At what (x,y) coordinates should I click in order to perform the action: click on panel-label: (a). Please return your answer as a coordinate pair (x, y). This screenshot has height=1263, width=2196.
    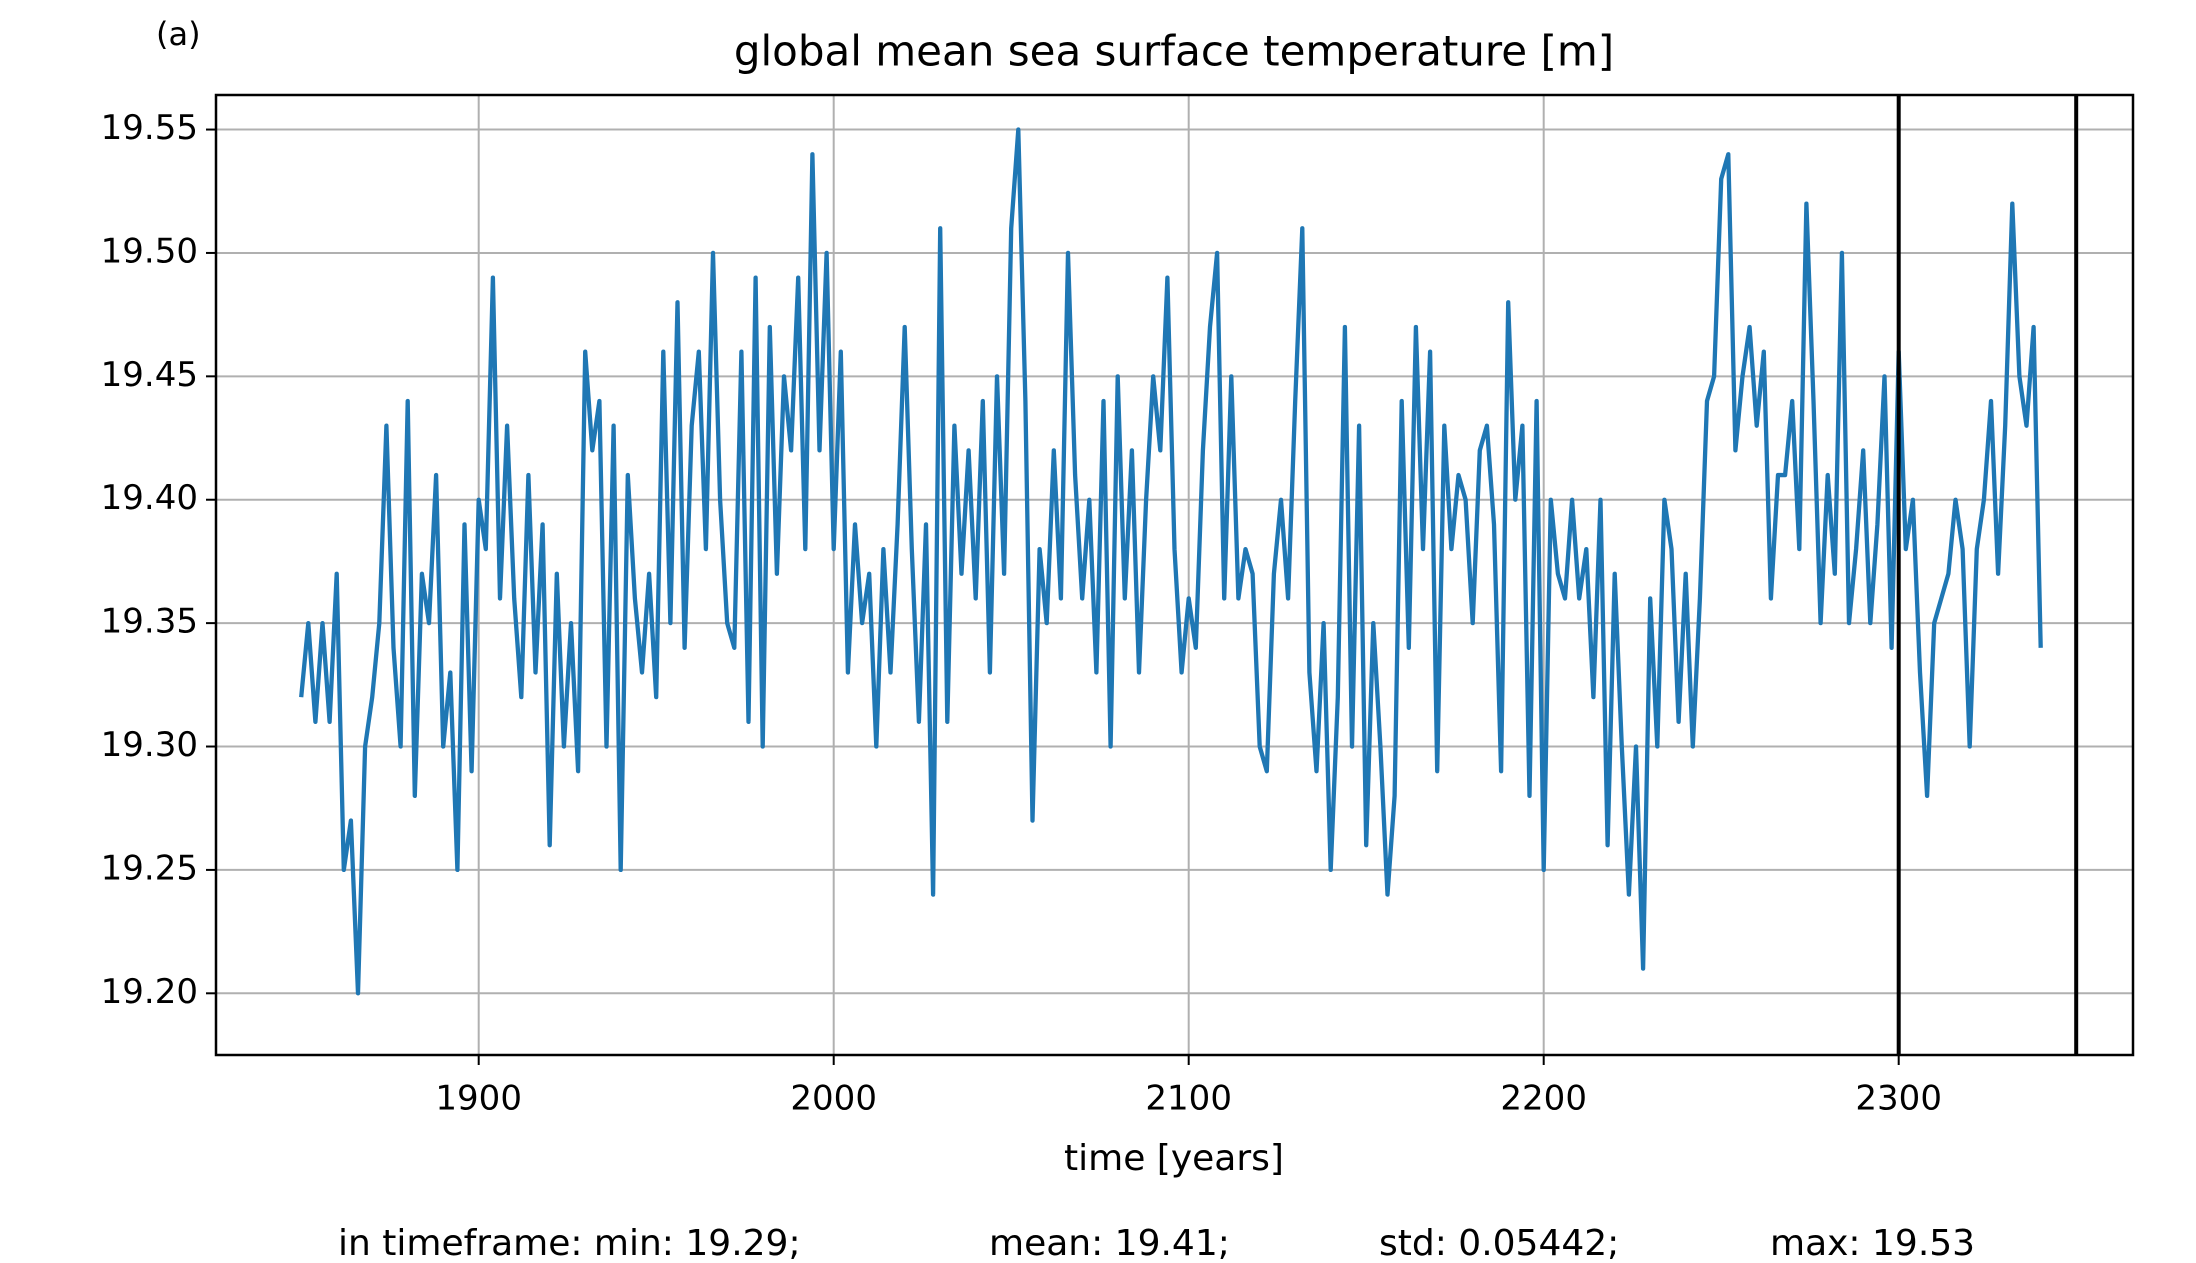
    Looking at the image, I should click on (178, 34).